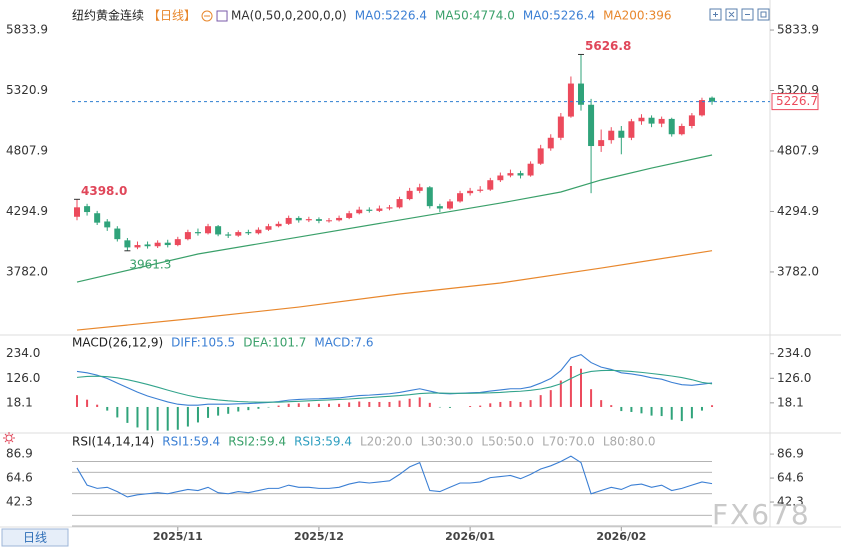 The width and height of the screenshot is (841, 551). I want to click on legend-item: MA(0,50,0,200,0,0), so click(289, 16).